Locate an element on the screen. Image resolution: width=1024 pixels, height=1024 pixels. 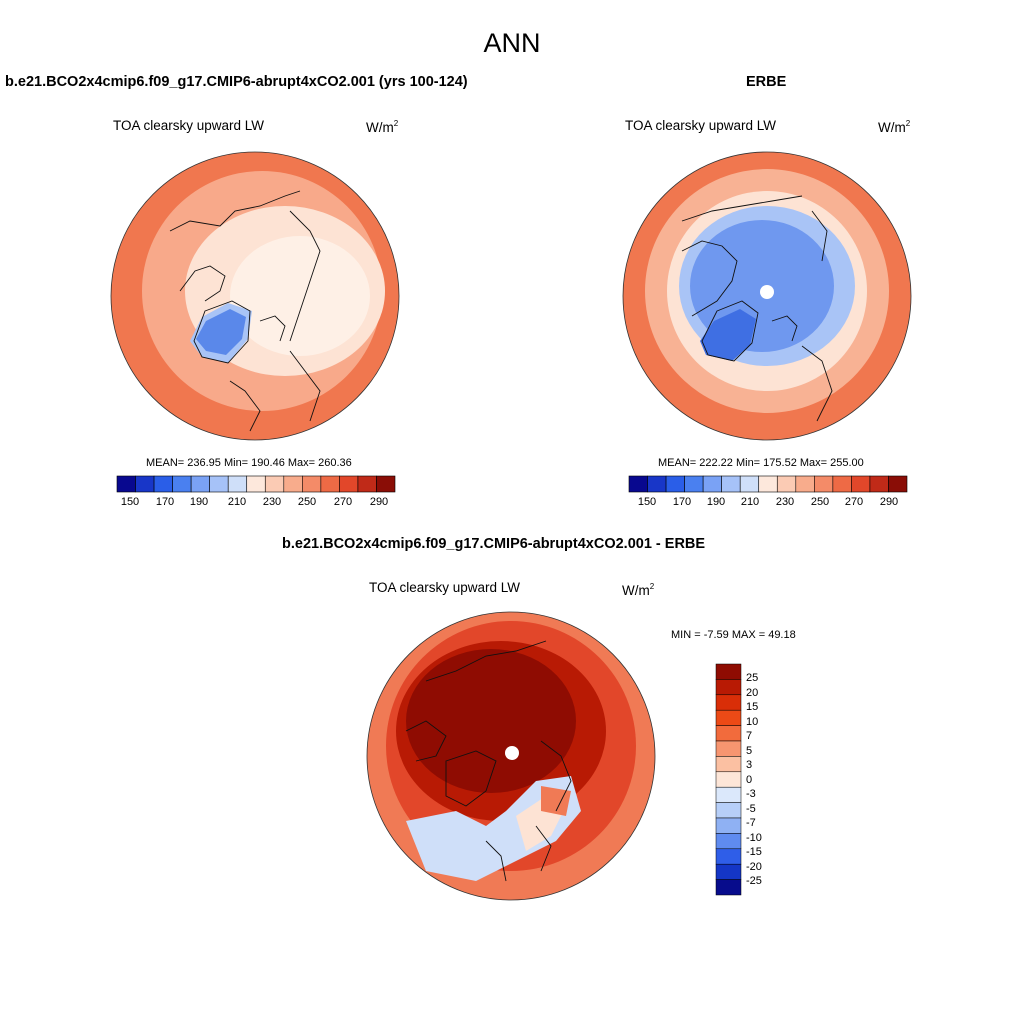
cb-test-tick: 230 is located at coordinates (272, 502).